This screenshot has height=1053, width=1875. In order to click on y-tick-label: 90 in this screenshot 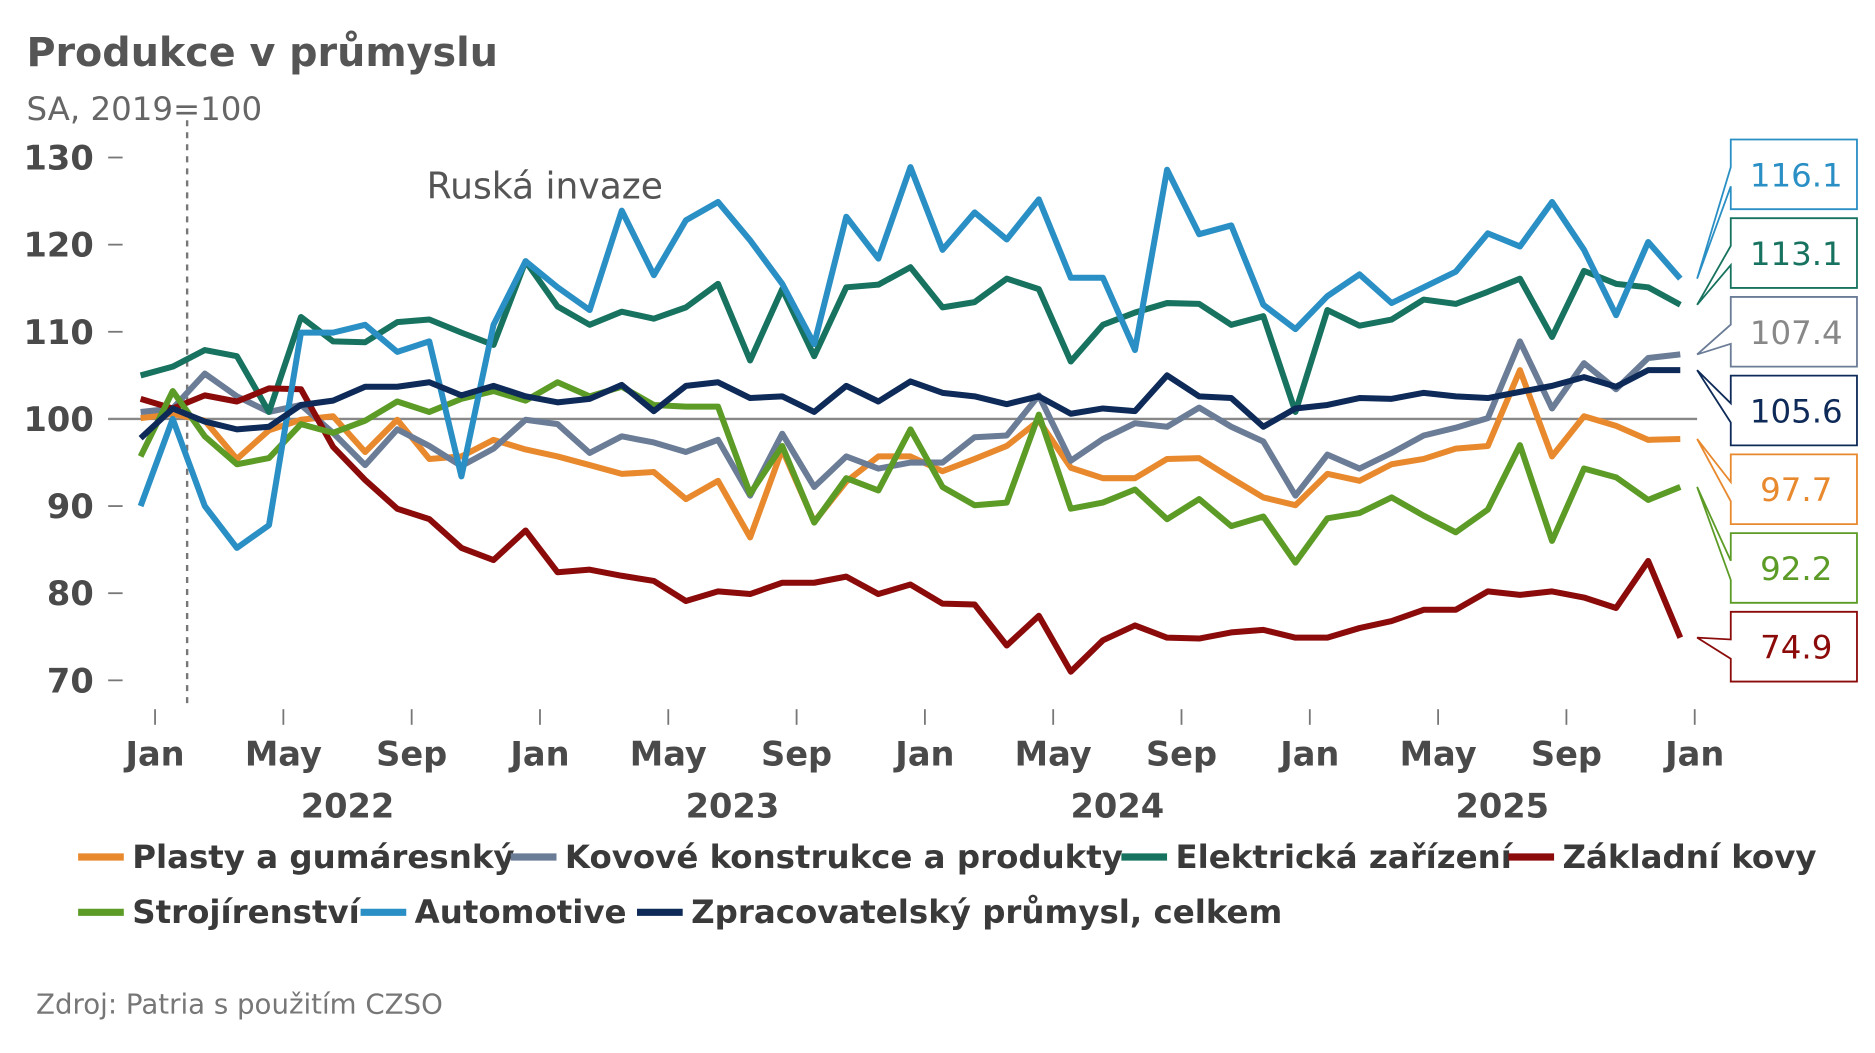, I will do `click(70, 506)`.